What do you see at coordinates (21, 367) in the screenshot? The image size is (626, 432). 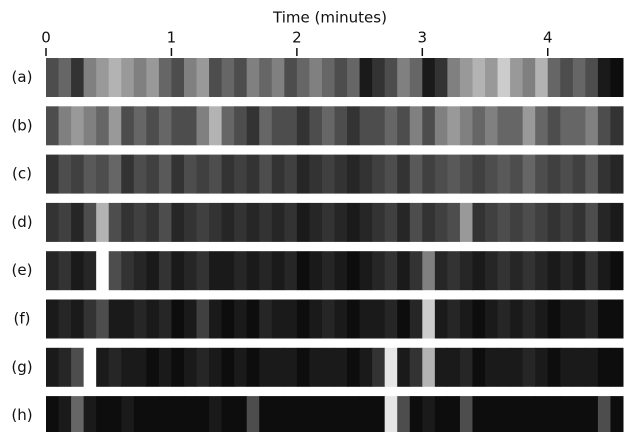 I see `row-label: (g)` at bounding box center [21, 367].